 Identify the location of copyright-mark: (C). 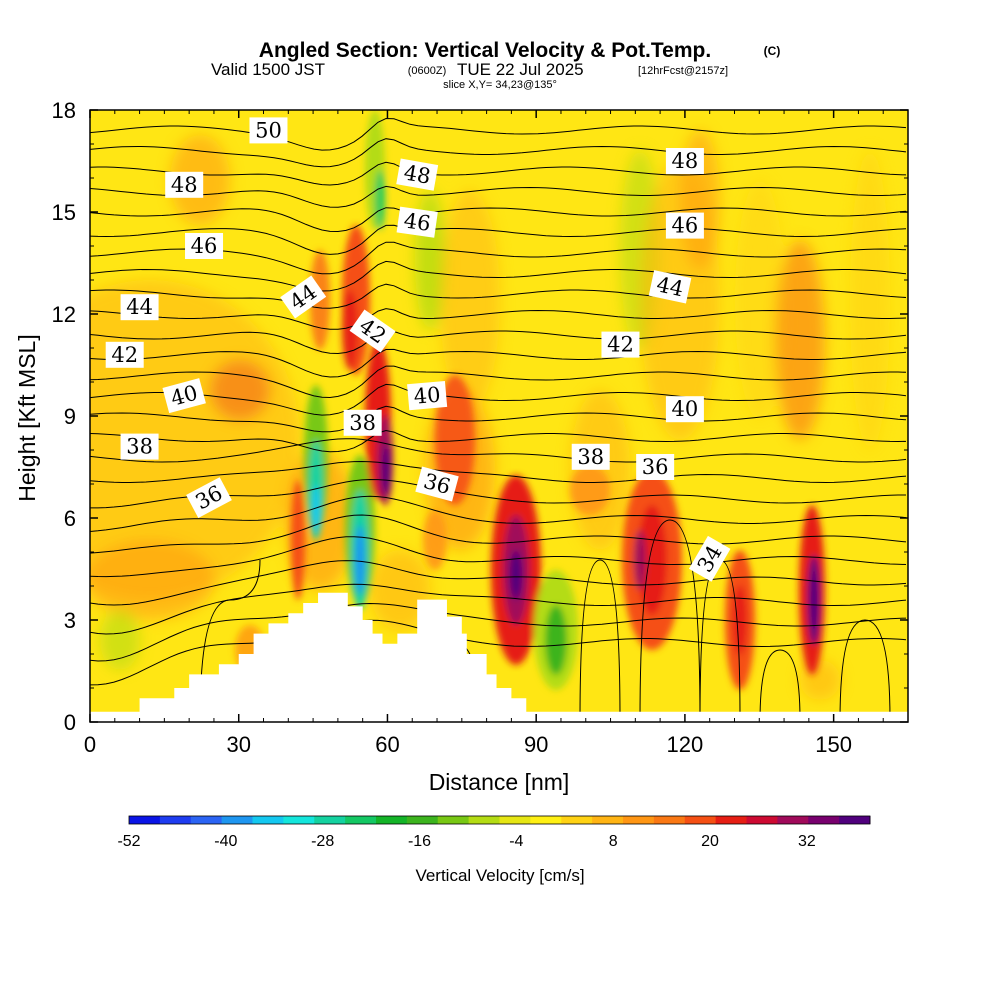
(772, 51).